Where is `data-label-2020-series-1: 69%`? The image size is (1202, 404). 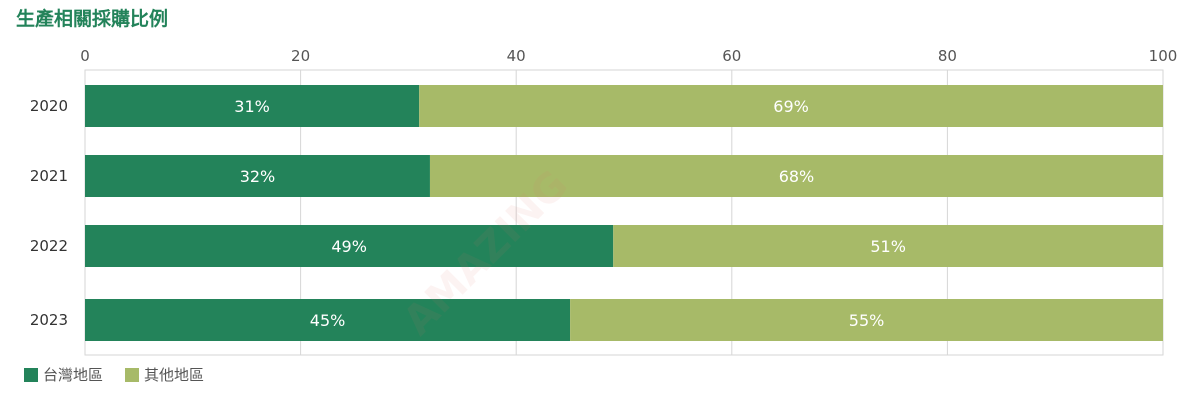 data-label-2020-series-1: 69% is located at coordinates (791, 106).